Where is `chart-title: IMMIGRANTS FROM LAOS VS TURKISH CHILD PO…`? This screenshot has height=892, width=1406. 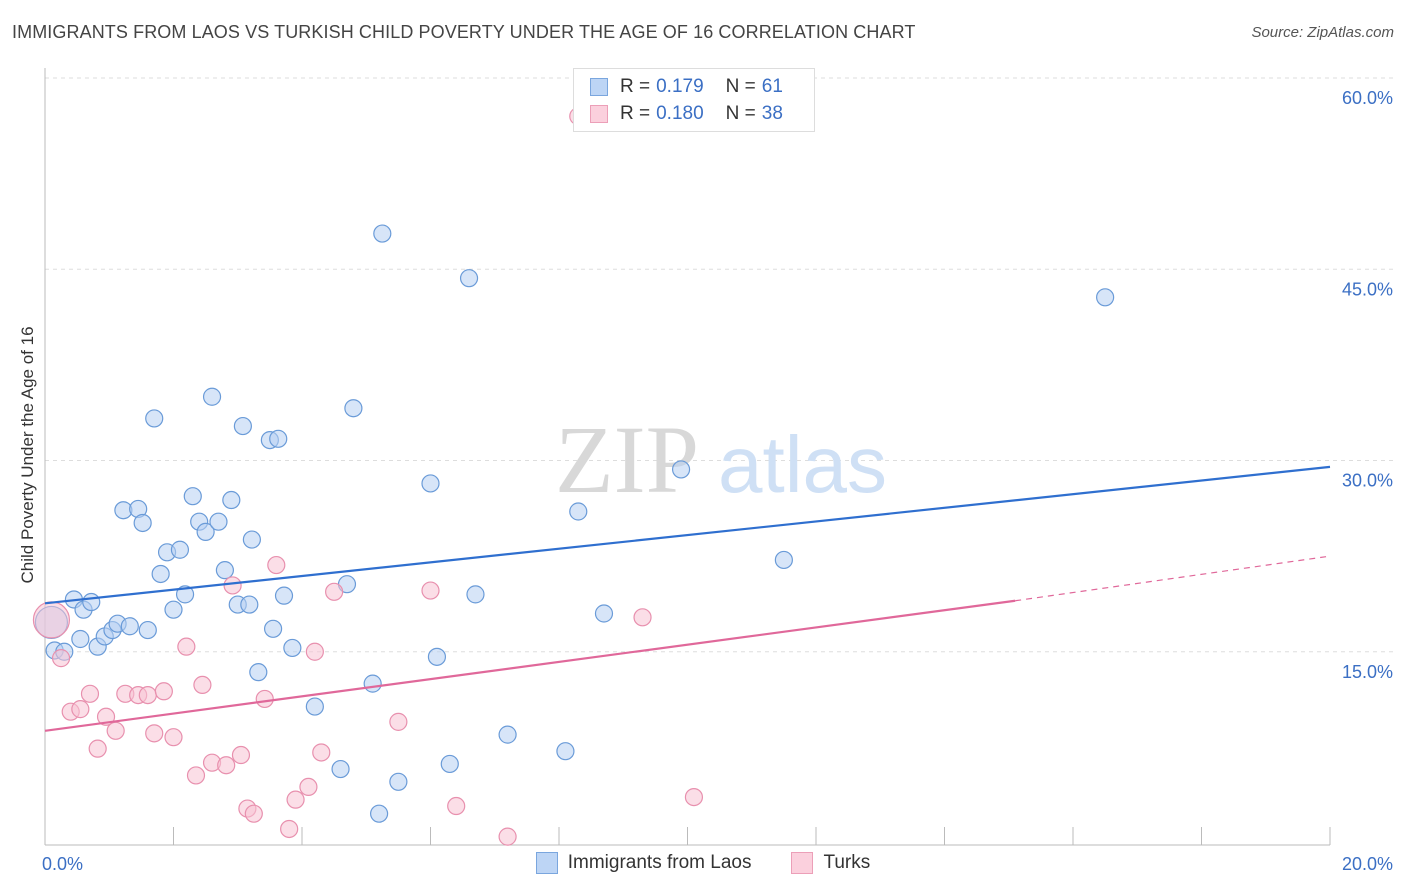 chart-title: IMMIGRANTS FROM LAOS VS TURKISH CHILD PO… is located at coordinates (464, 32).